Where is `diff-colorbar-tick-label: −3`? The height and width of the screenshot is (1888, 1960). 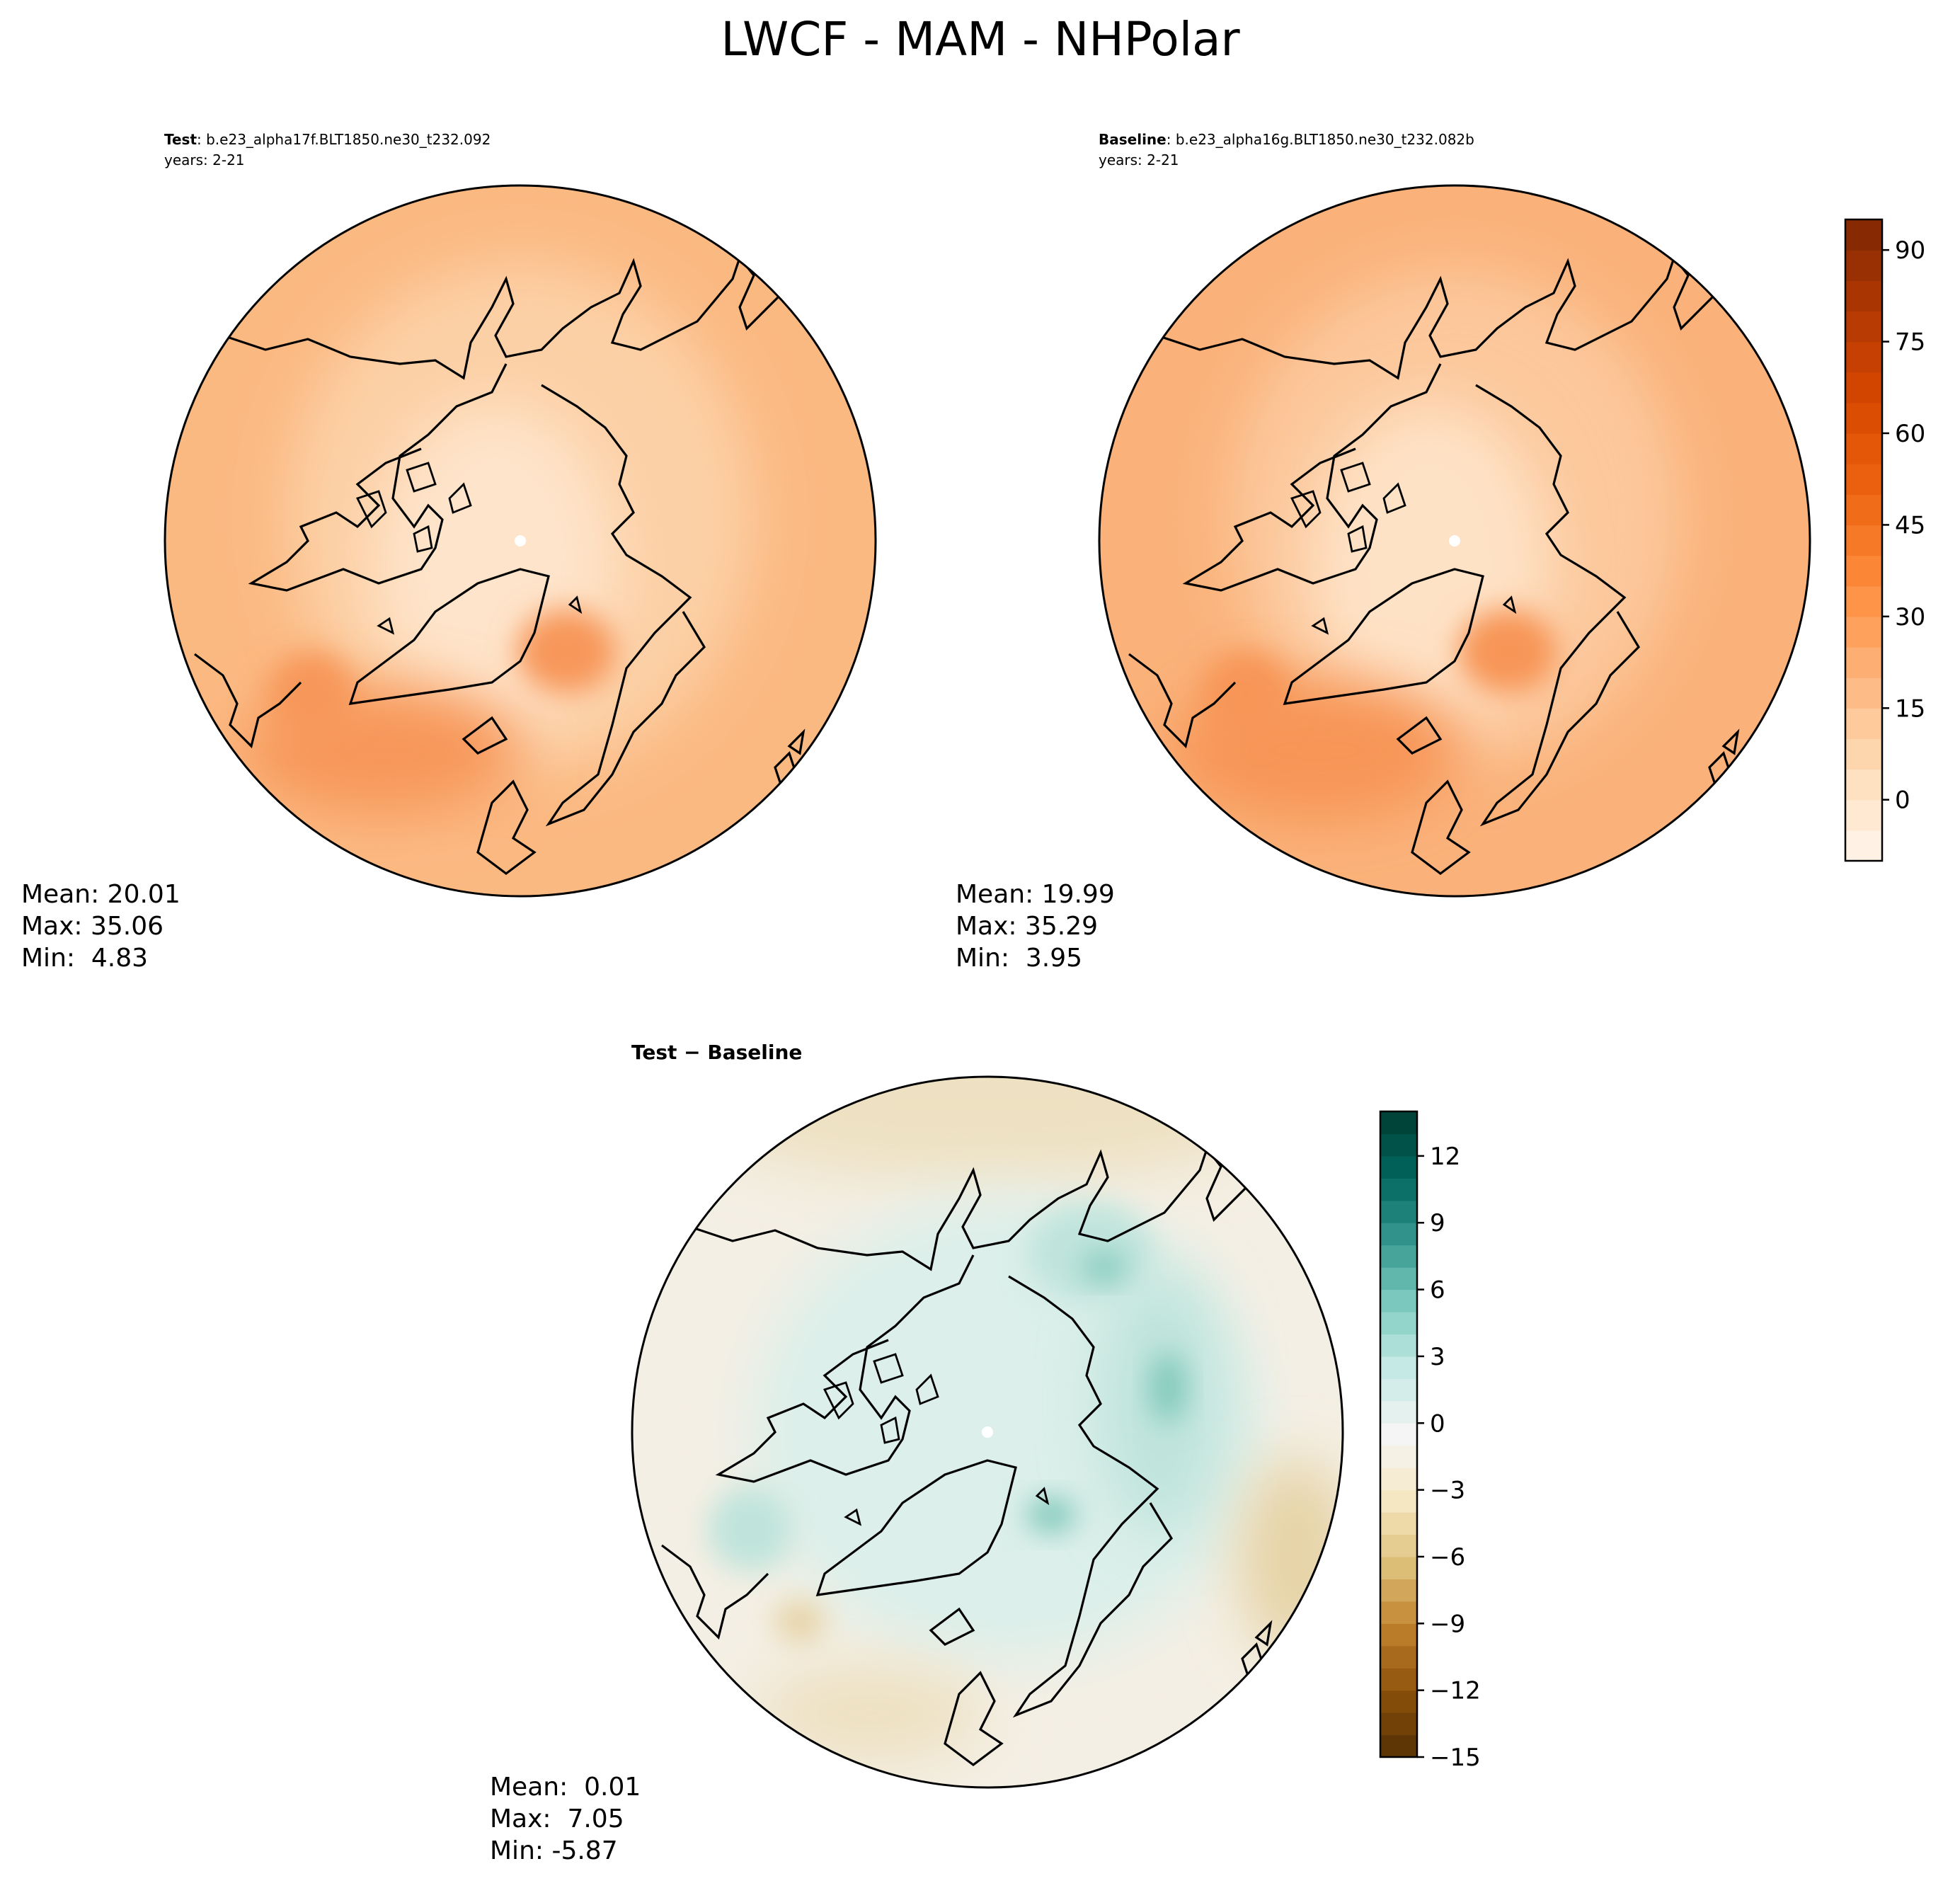
diff-colorbar-tick-label: −3 is located at coordinates (1447, 1491).